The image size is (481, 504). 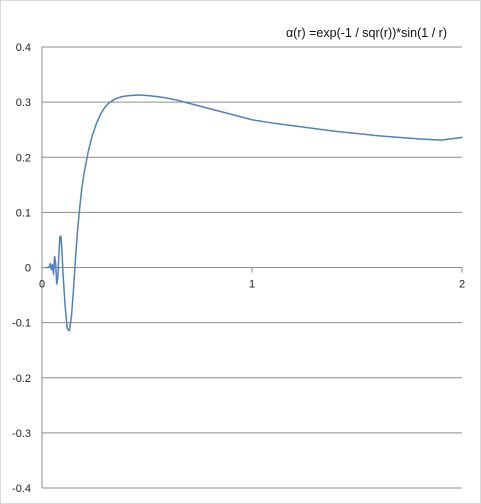 What do you see at coordinates (252, 285) in the screenshot?
I see `x-tick-label: 1` at bounding box center [252, 285].